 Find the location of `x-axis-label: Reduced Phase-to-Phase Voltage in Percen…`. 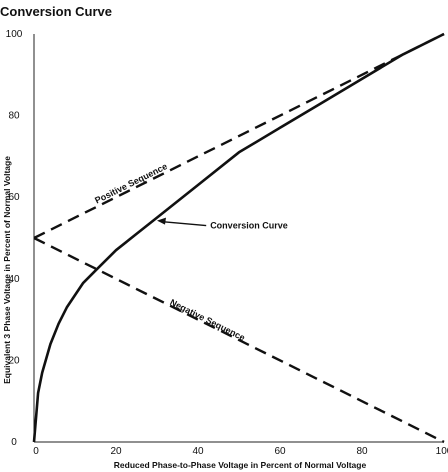

x-axis-label: Reduced Phase-to-Phase Voltage in Percen… is located at coordinates (240, 465).